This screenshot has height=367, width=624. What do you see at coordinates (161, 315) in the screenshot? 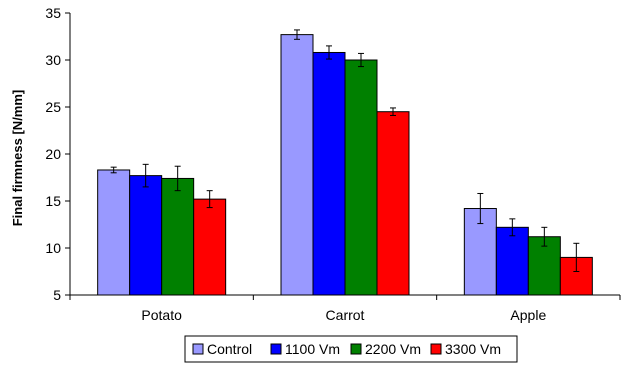
I see `x-tick-label: Potato` at bounding box center [161, 315].